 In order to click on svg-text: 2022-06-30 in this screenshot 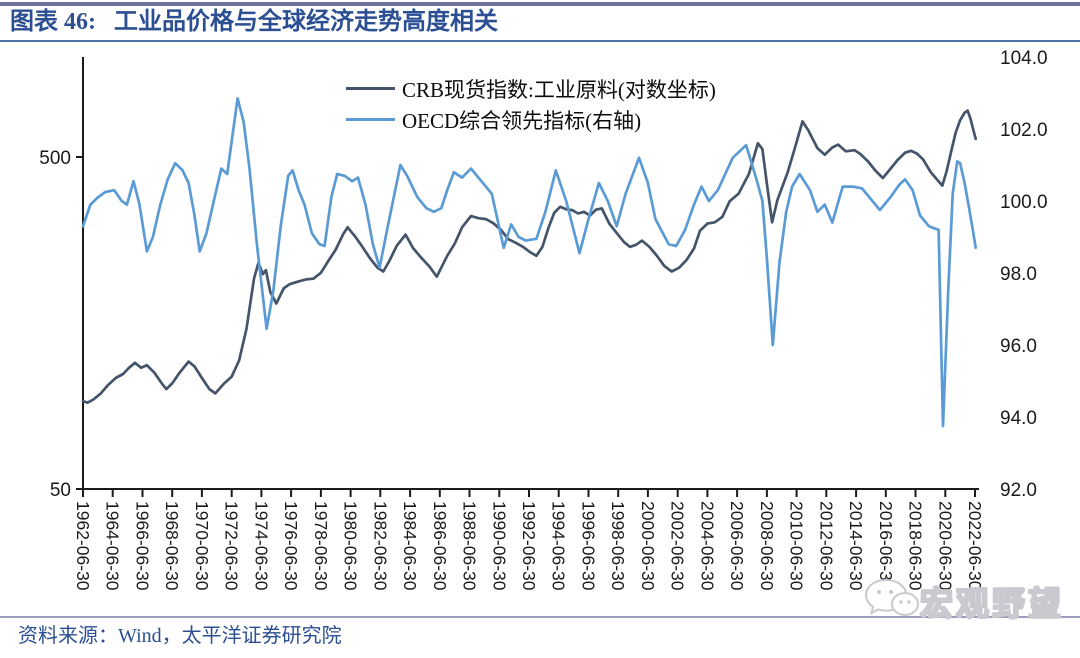, I will do `click(975, 546)`.